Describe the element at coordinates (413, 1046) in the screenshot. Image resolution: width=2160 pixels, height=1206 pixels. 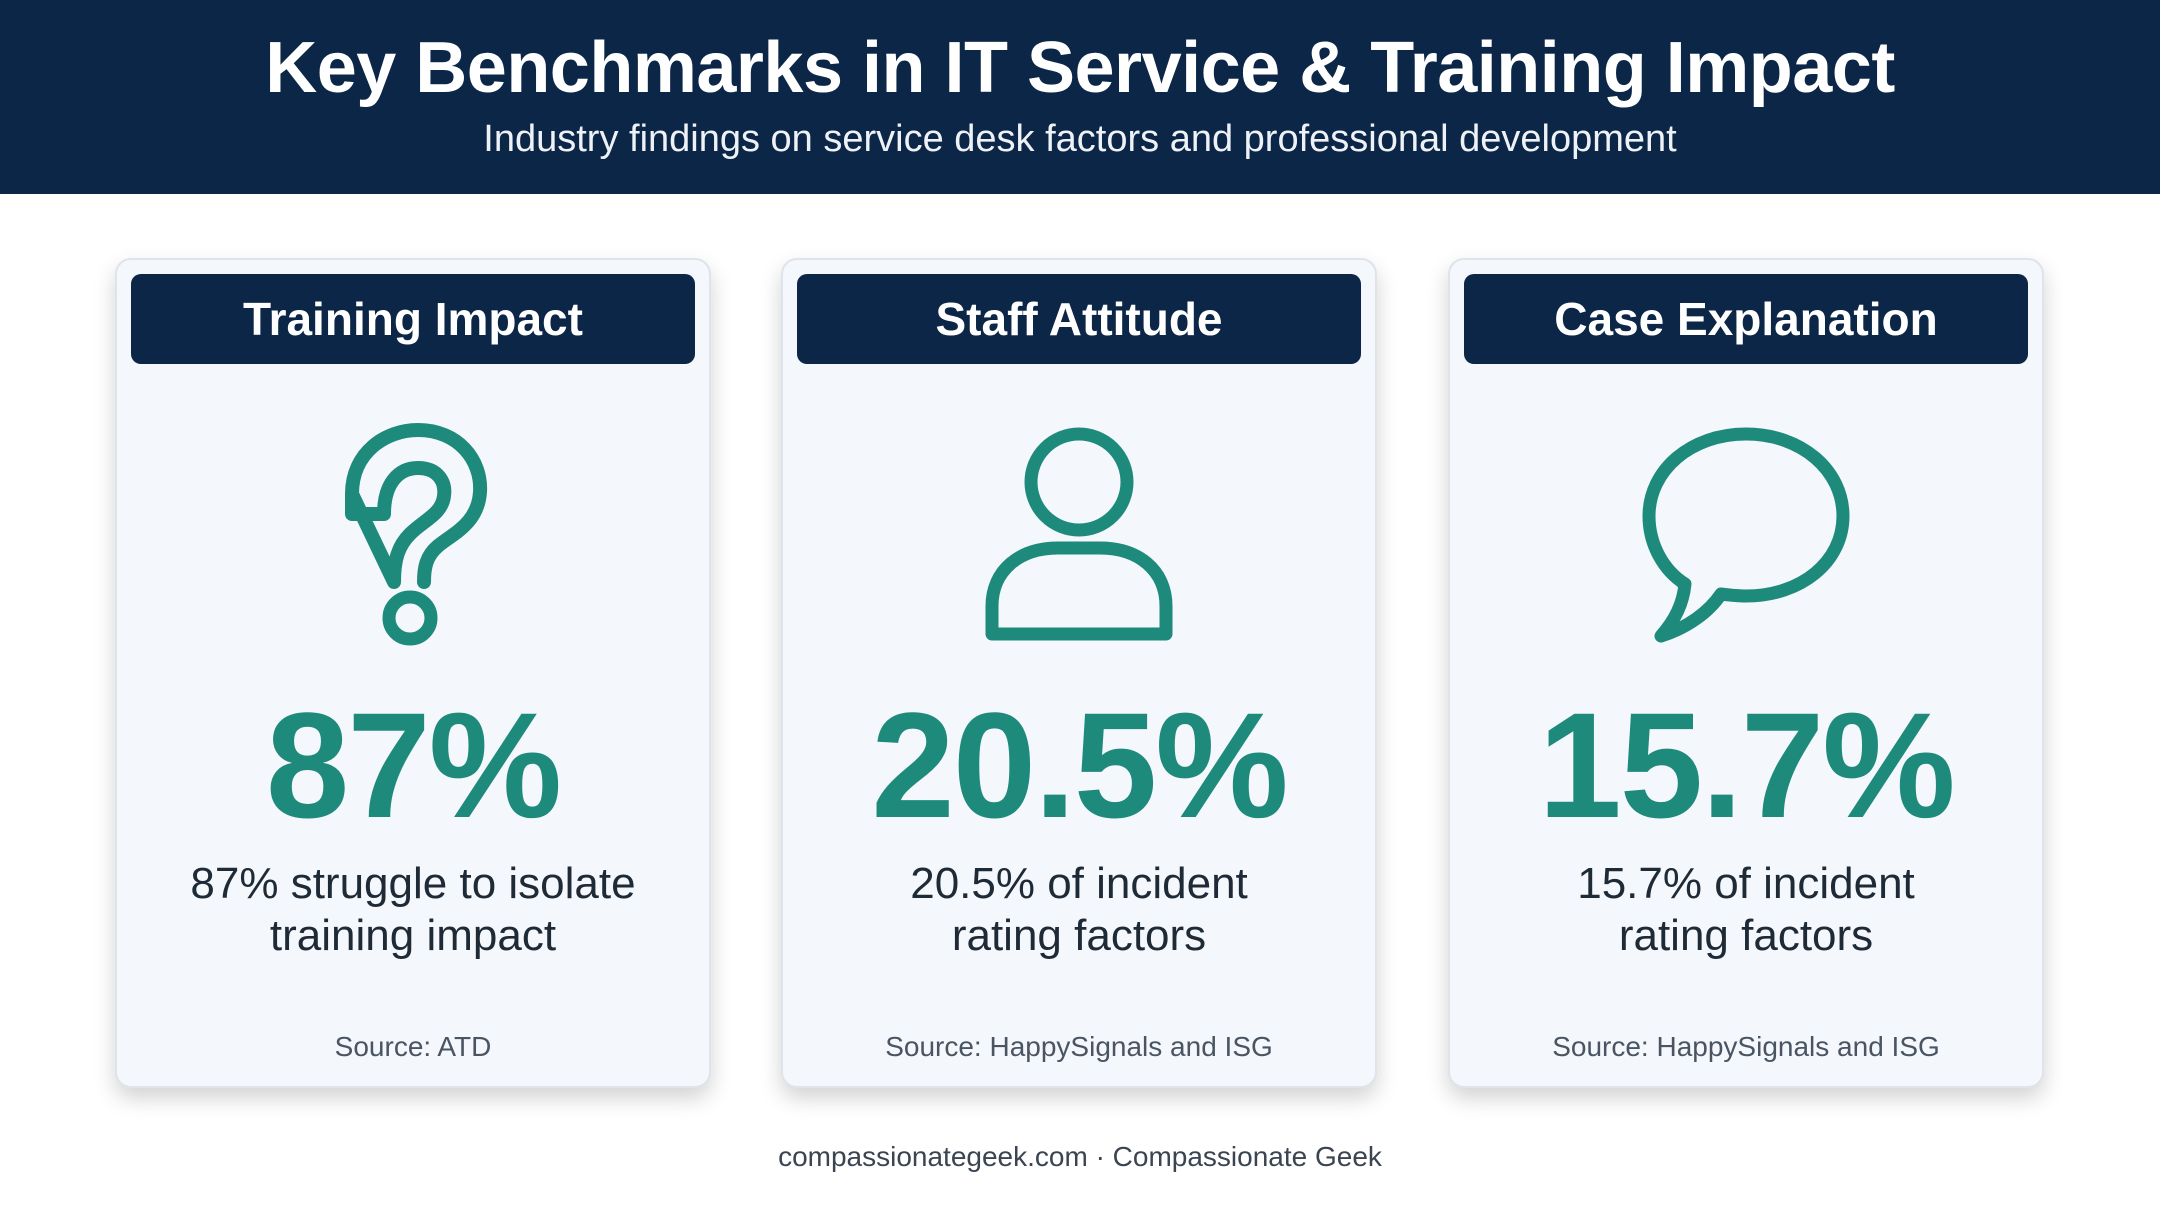
I see `source-label: Source: ATD` at that location.